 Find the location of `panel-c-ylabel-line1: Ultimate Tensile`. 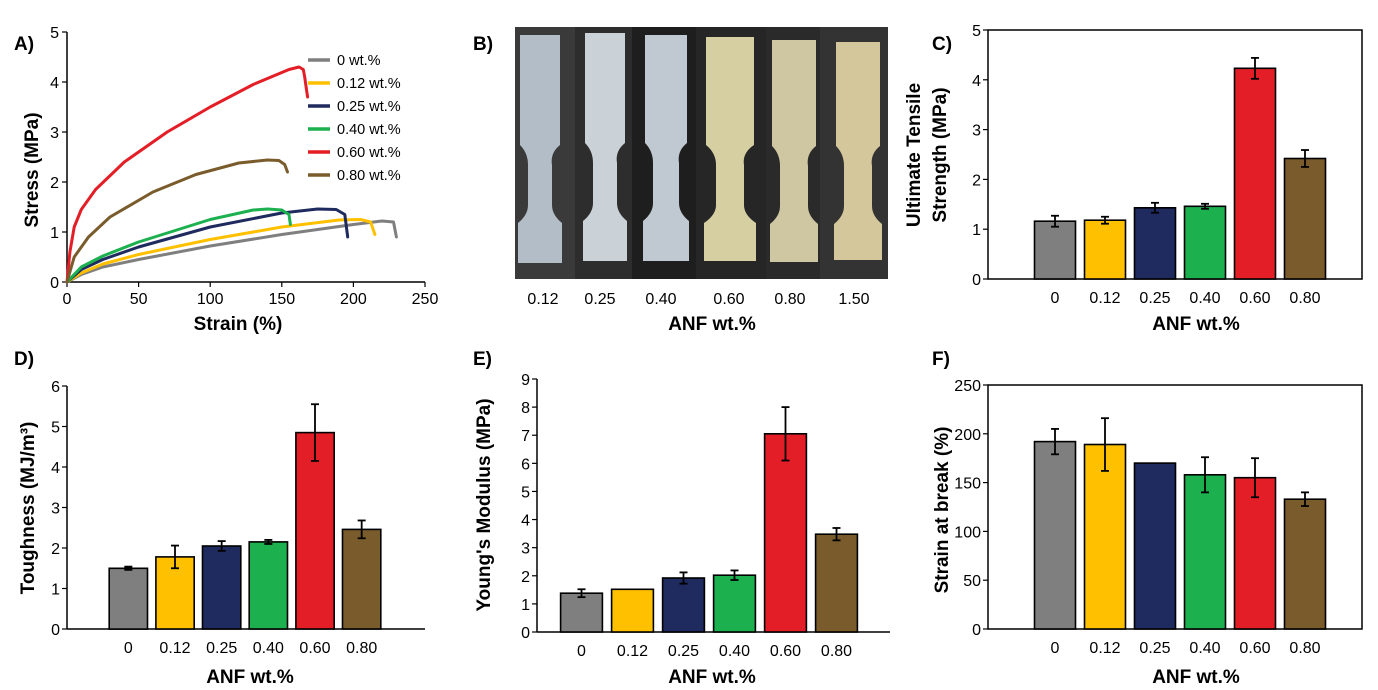

panel-c-ylabel-line1: Ultimate Tensile is located at coordinates (914, 155).